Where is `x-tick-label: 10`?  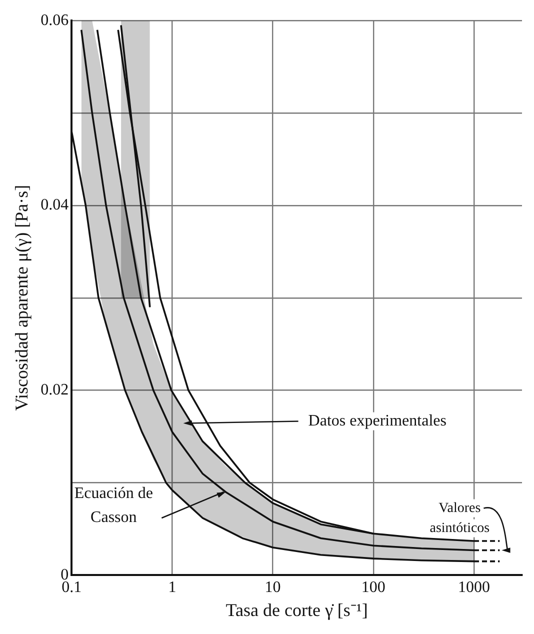
x-tick-label: 10 is located at coordinates (272, 587).